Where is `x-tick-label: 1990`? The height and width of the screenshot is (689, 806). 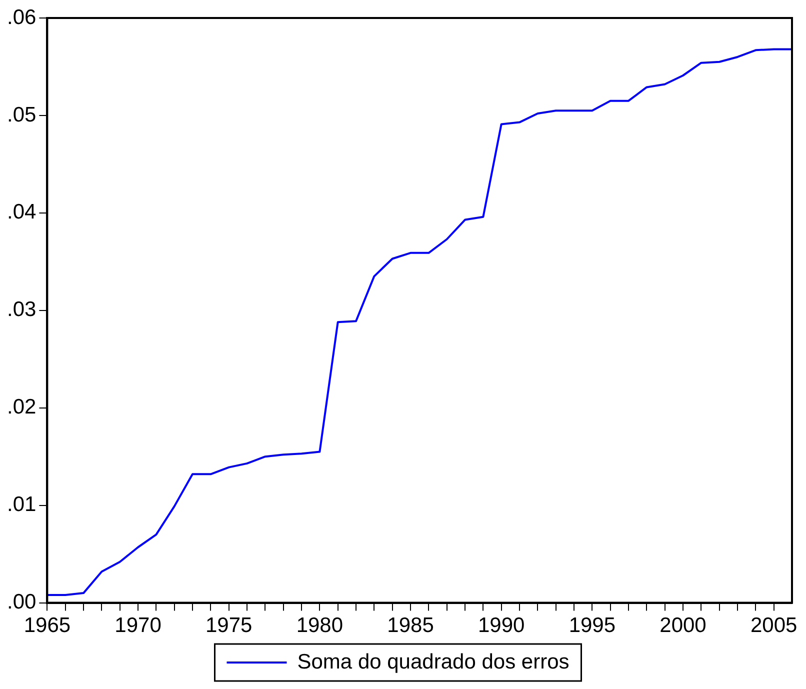 x-tick-label: 1990 is located at coordinates (501, 626).